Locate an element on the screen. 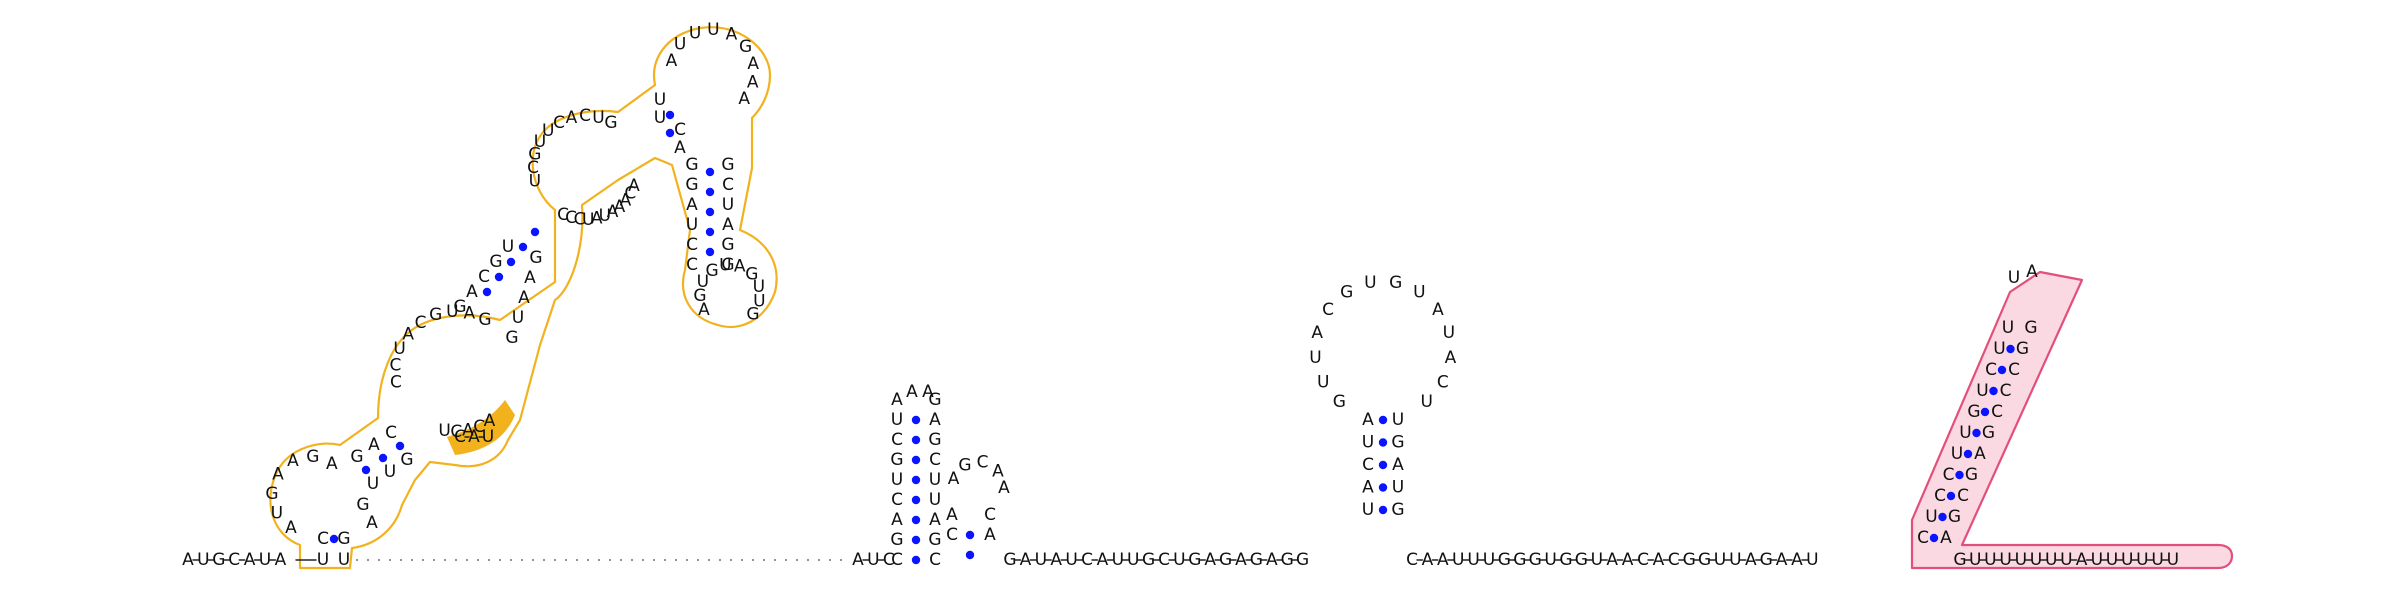 The height and width of the screenshot is (609, 2400). domain2-right-nt: G is located at coordinates (1954, 517).